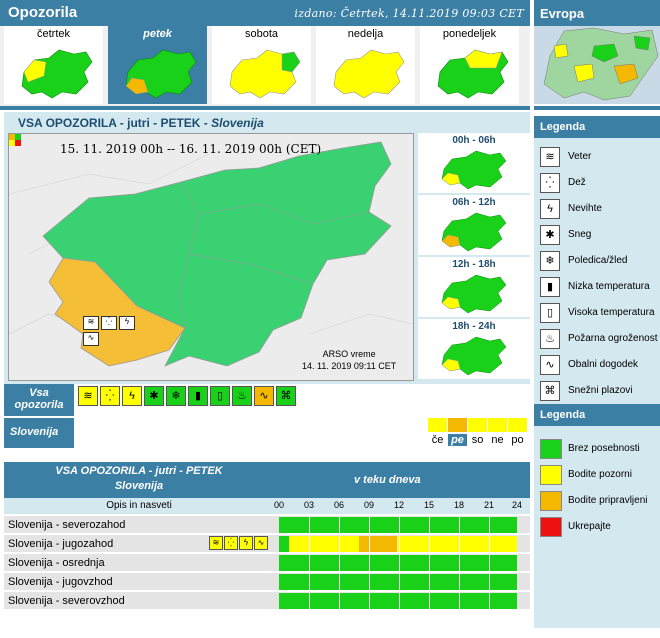  I want to click on legend-label: Nevihte, so click(585, 208).